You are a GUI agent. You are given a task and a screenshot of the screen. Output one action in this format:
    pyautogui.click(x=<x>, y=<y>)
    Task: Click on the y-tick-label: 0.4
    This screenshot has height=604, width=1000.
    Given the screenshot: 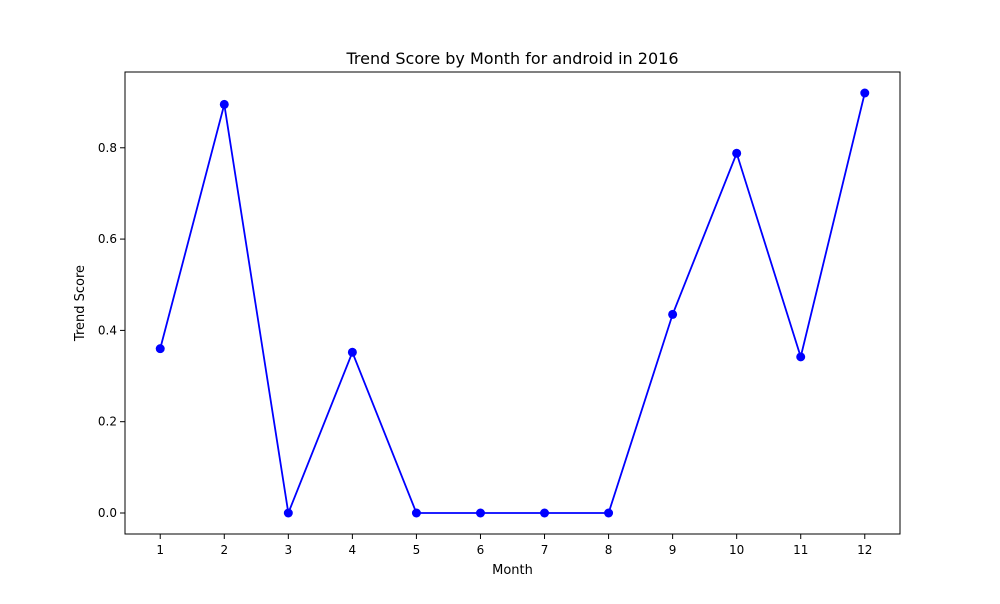 What is the action you would take?
    pyautogui.click(x=107, y=330)
    